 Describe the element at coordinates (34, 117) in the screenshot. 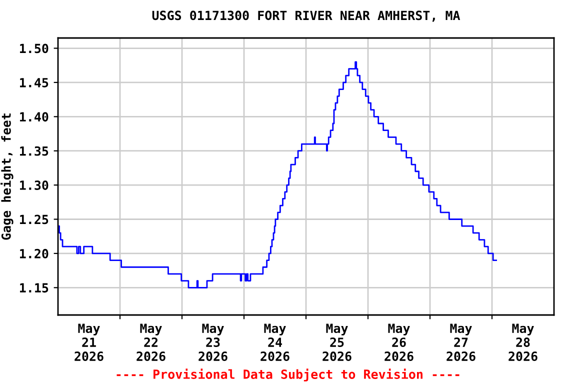

I see `y-tick-label: 1.40` at that location.